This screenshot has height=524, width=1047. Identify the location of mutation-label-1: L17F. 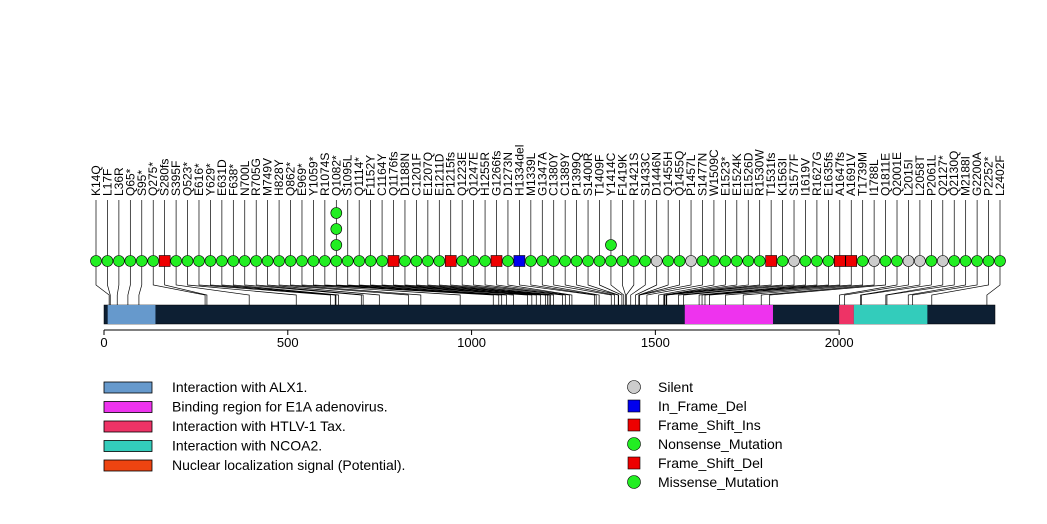
(107, 182).